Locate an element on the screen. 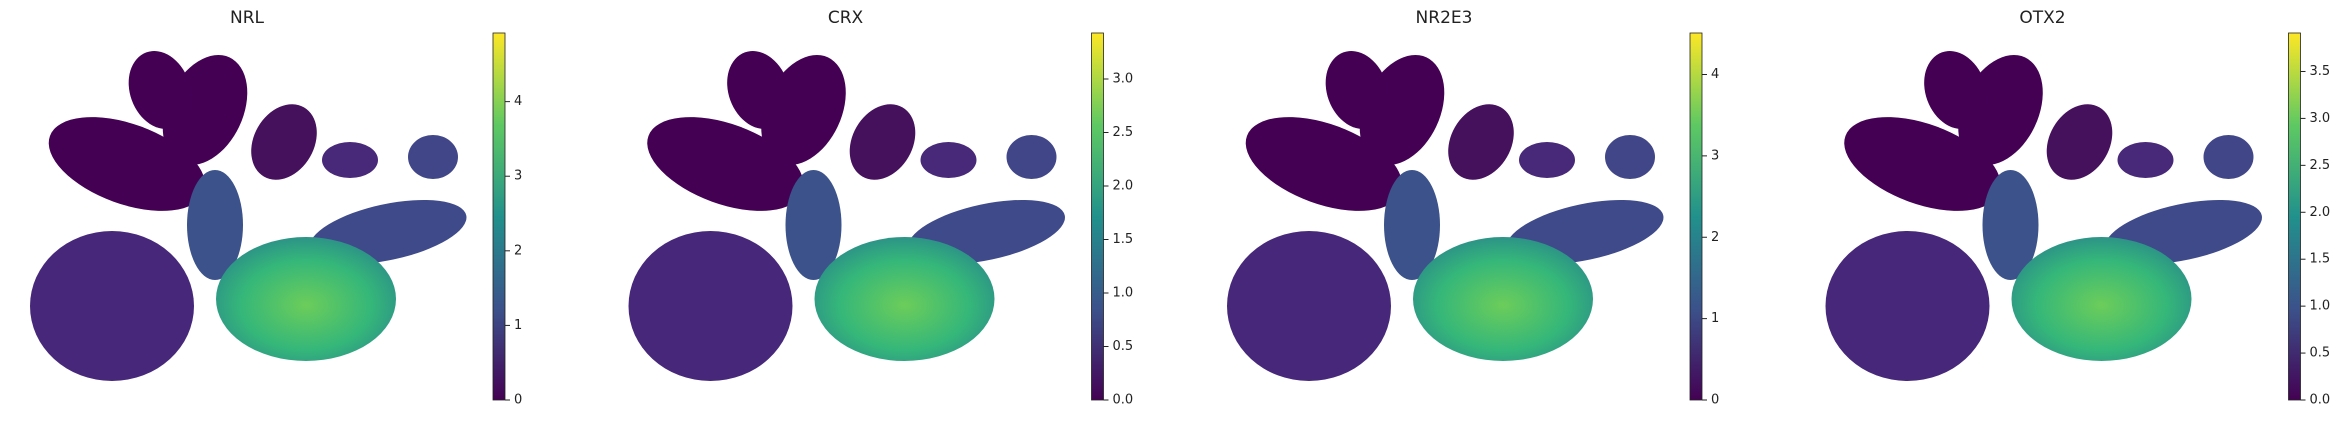 This screenshot has height=424, width=2343. colorbar-tick-label: 3.5 is located at coordinates (2320, 71).